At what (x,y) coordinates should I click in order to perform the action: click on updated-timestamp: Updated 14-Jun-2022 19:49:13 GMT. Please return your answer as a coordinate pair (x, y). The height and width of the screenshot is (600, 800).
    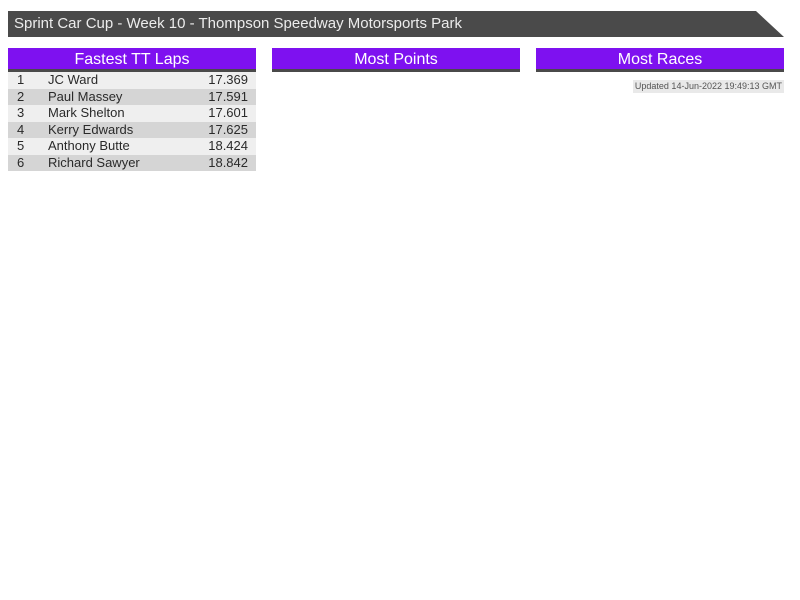
    Looking at the image, I should click on (708, 86).